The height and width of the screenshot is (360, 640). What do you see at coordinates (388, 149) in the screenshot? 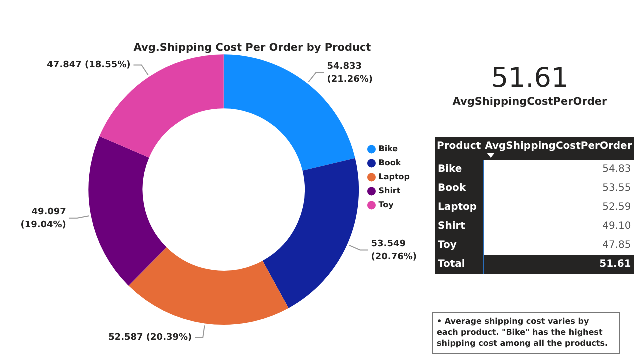
I see `legend-label: Bike` at bounding box center [388, 149].